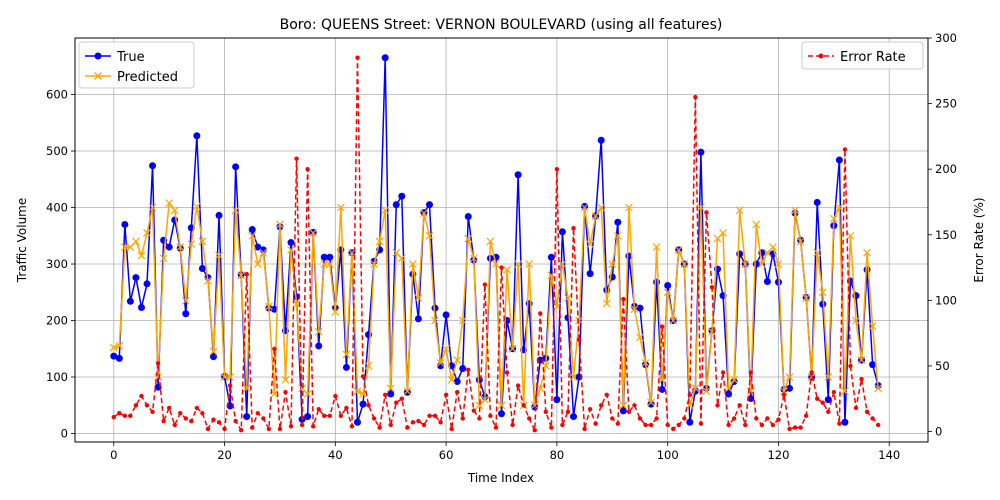  I want to click on legend-left: True Predicted, so click(136, 65).